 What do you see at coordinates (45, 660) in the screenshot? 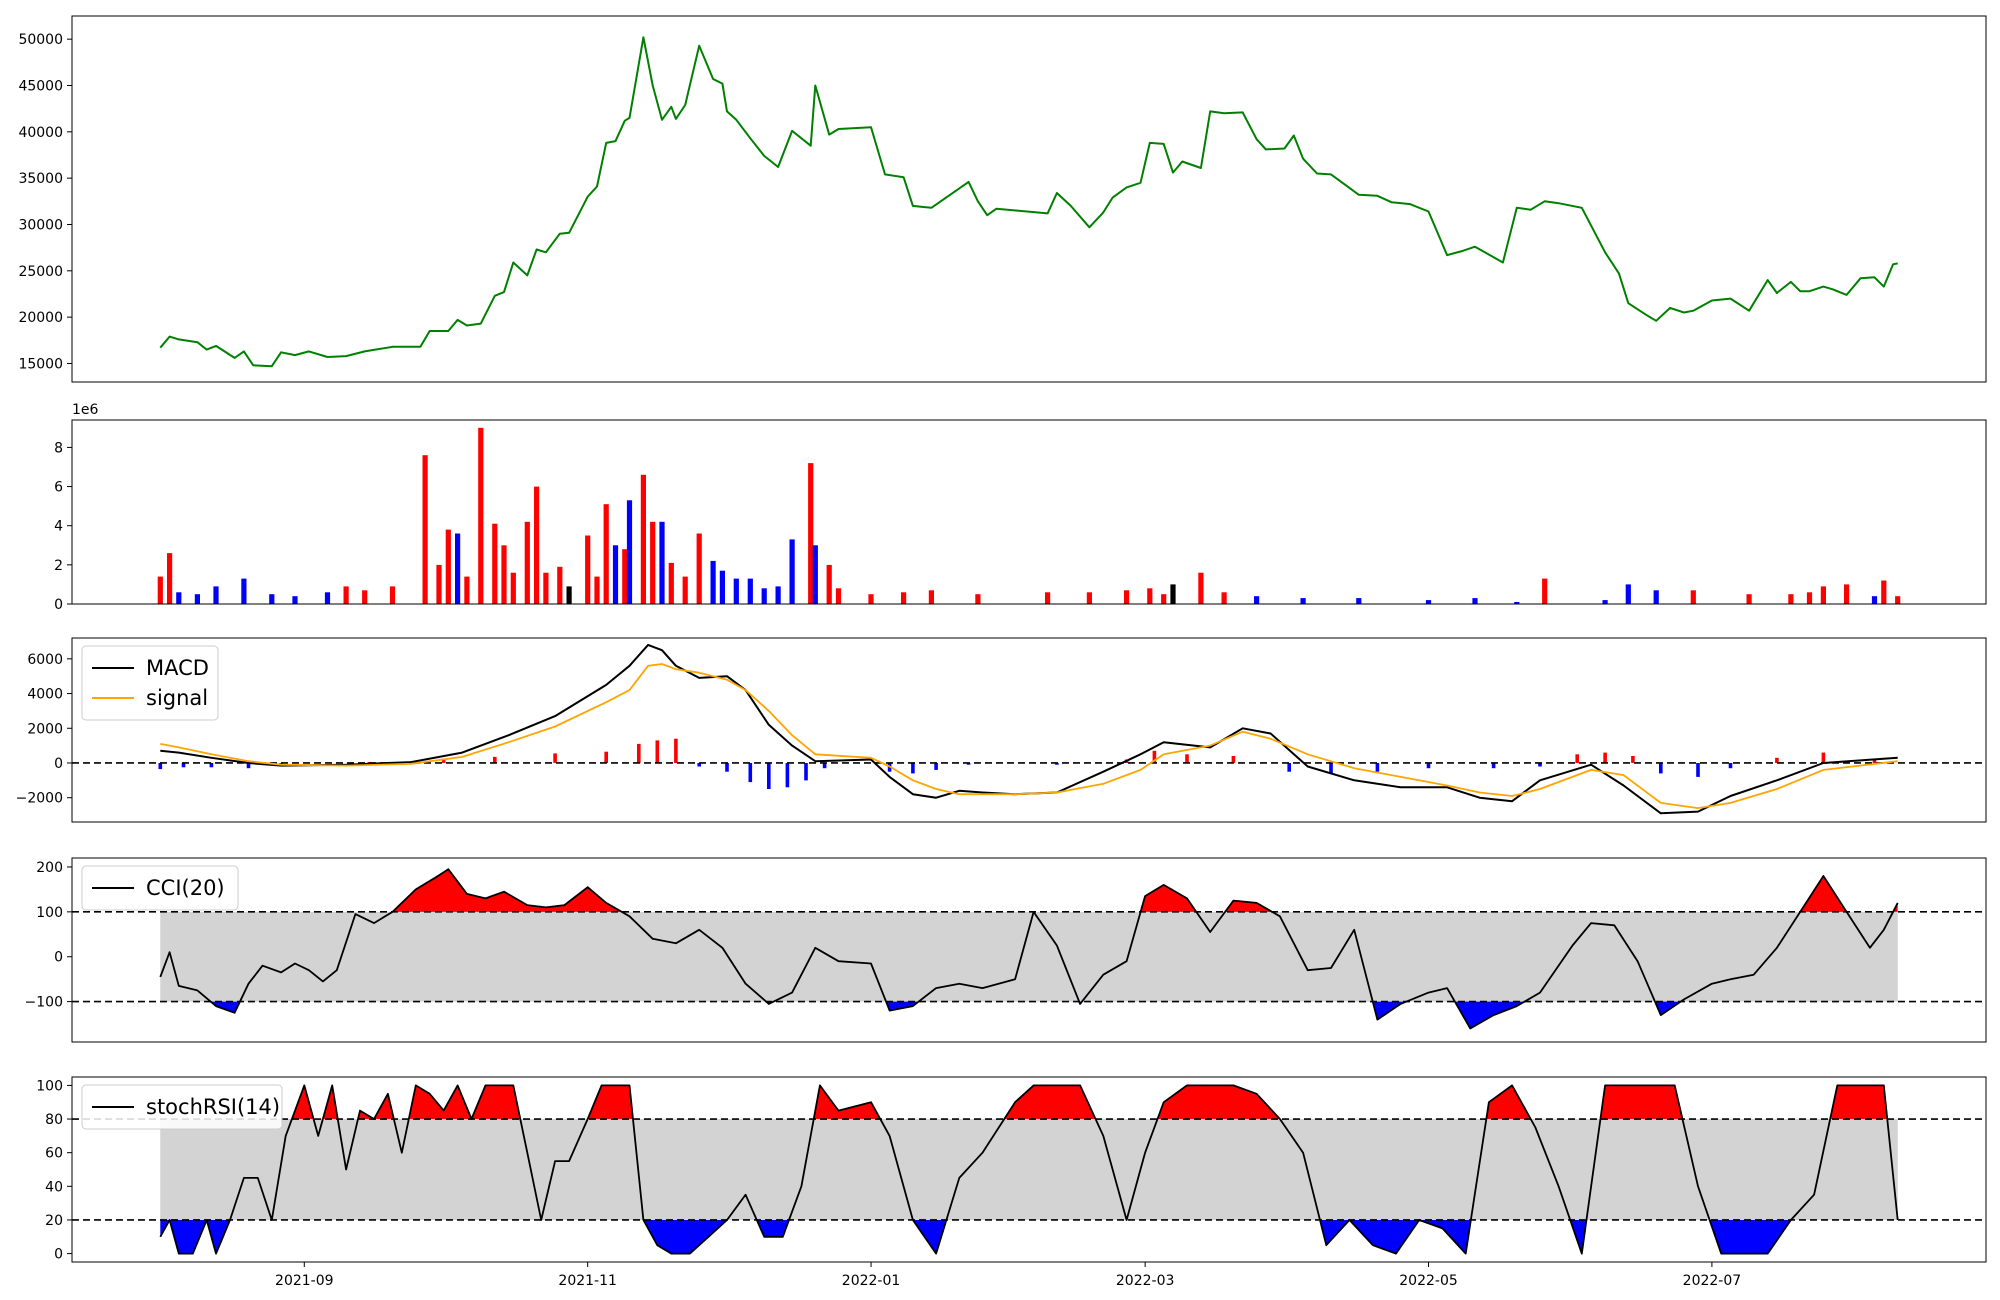
I see `y-tick-label: 6000` at bounding box center [45, 660].